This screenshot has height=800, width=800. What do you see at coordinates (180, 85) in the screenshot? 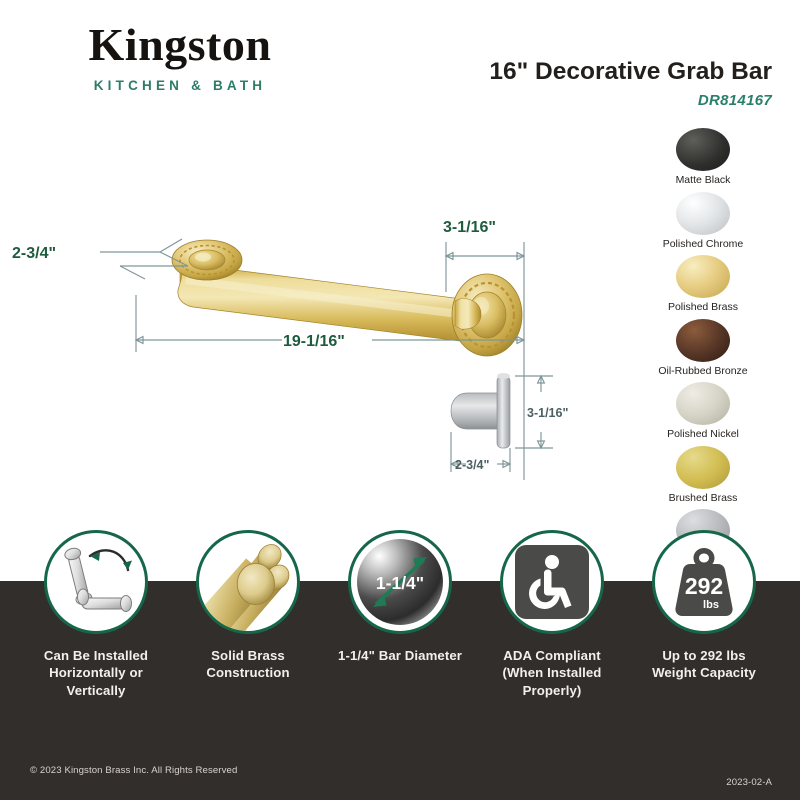
I see `brand-tagline: KITCHEN & BATH` at bounding box center [180, 85].